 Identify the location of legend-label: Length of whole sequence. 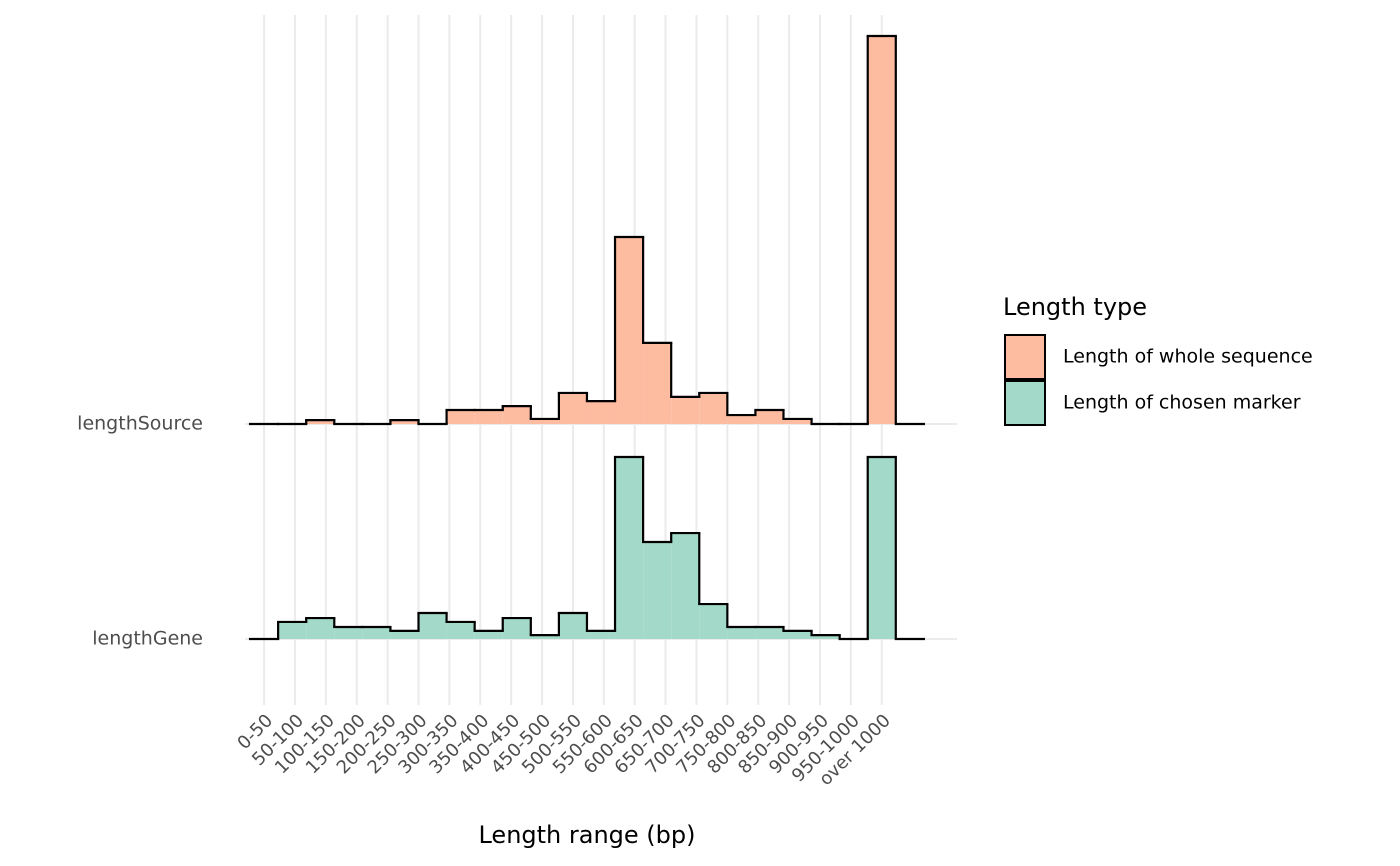
(1188, 357).